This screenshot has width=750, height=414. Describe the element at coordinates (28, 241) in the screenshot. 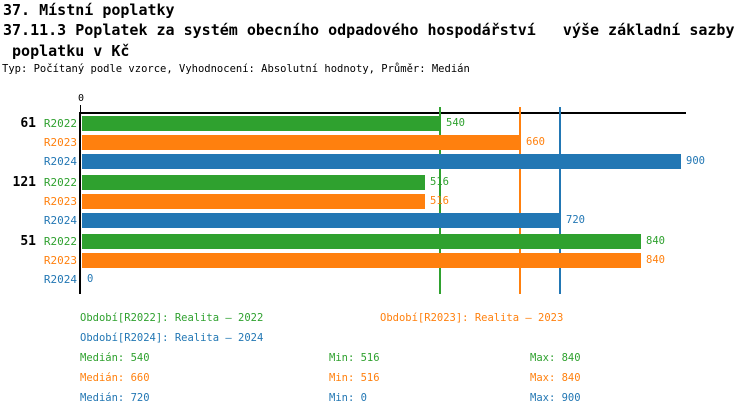

I see `group-label: 51` at that location.